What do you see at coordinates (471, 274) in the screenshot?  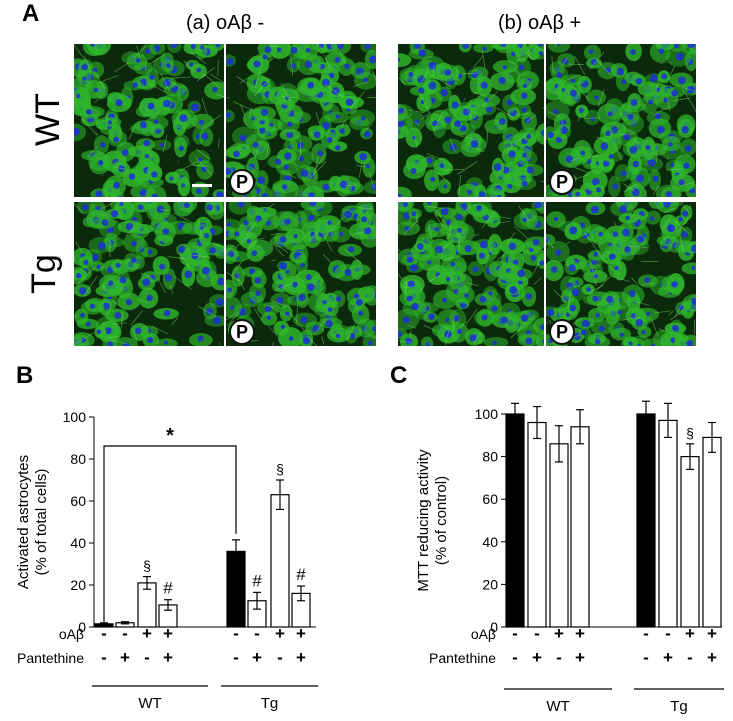 I see `micrograph-tg-b-control` at bounding box center [471, 274].